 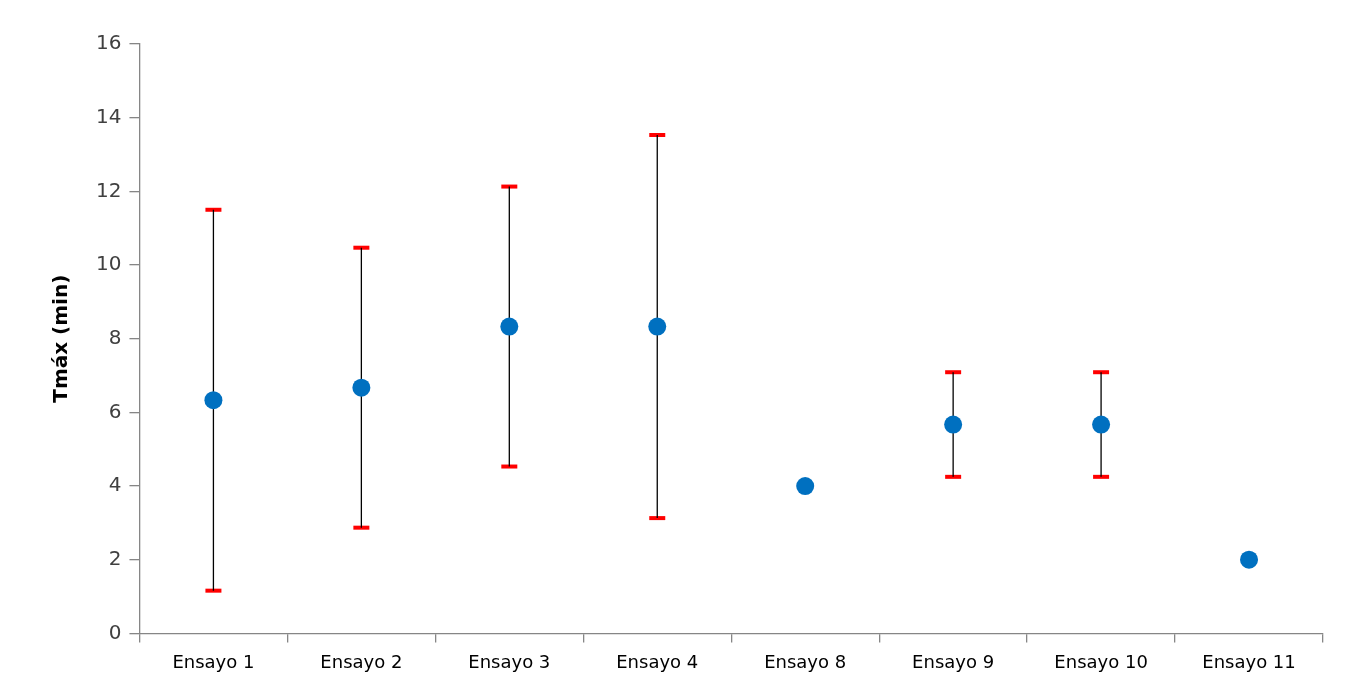 What do you see at coordinates (805, 661) in the screenshot?
I see `x-tick-label: Ensayo 8` at bounding box center [805, 661].